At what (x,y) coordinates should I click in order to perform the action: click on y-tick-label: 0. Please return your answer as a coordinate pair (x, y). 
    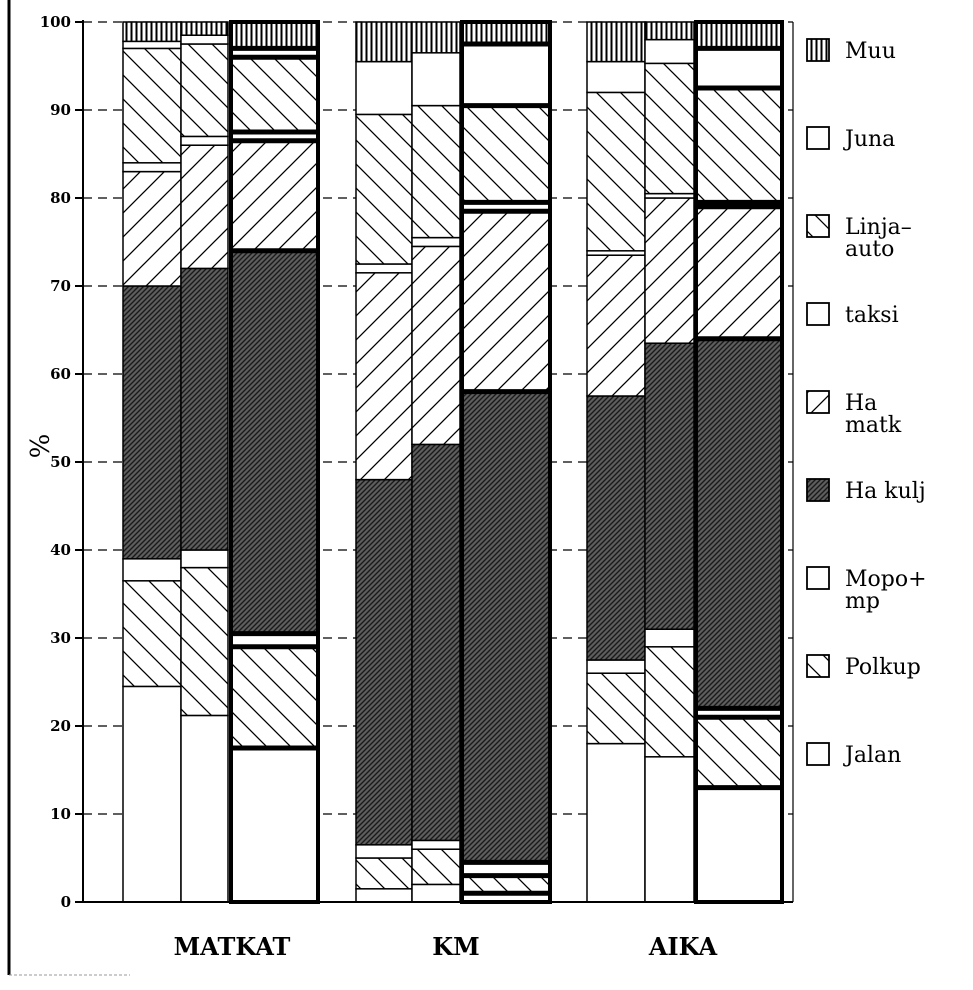
    Looking at the image, I should click on (66, 902).